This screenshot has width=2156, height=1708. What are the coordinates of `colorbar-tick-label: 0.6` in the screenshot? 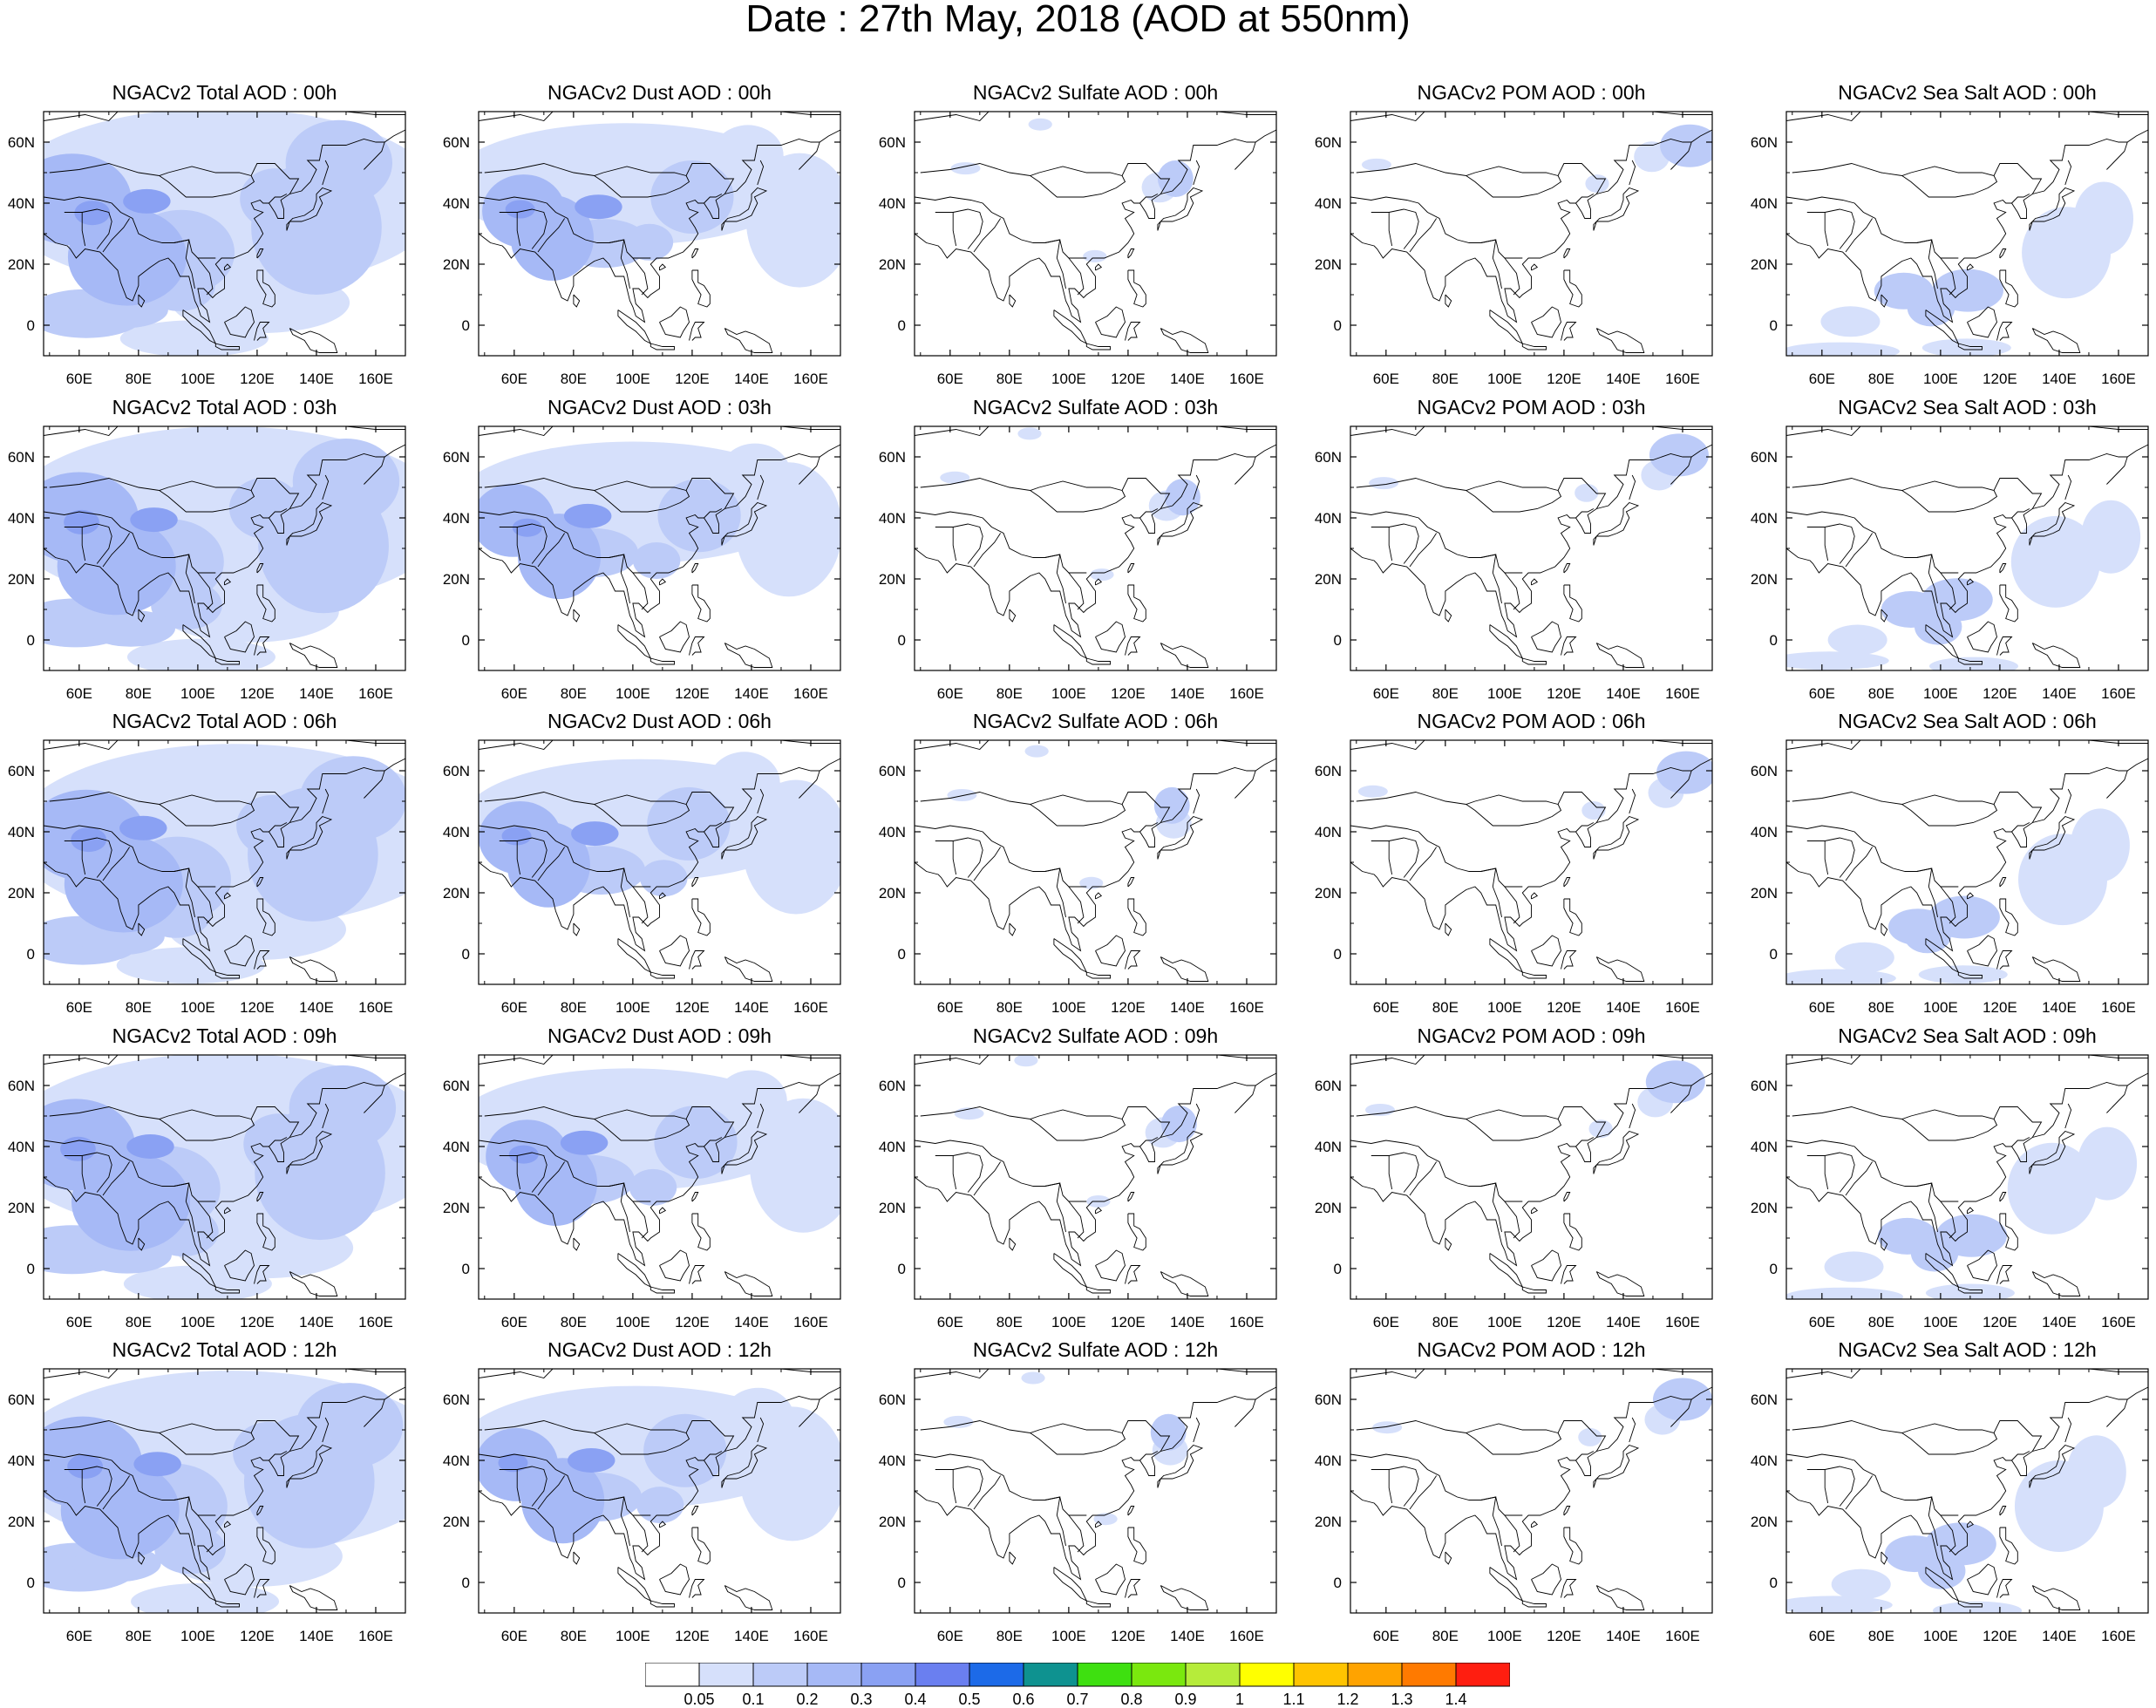 It's located at (1023, 1700).